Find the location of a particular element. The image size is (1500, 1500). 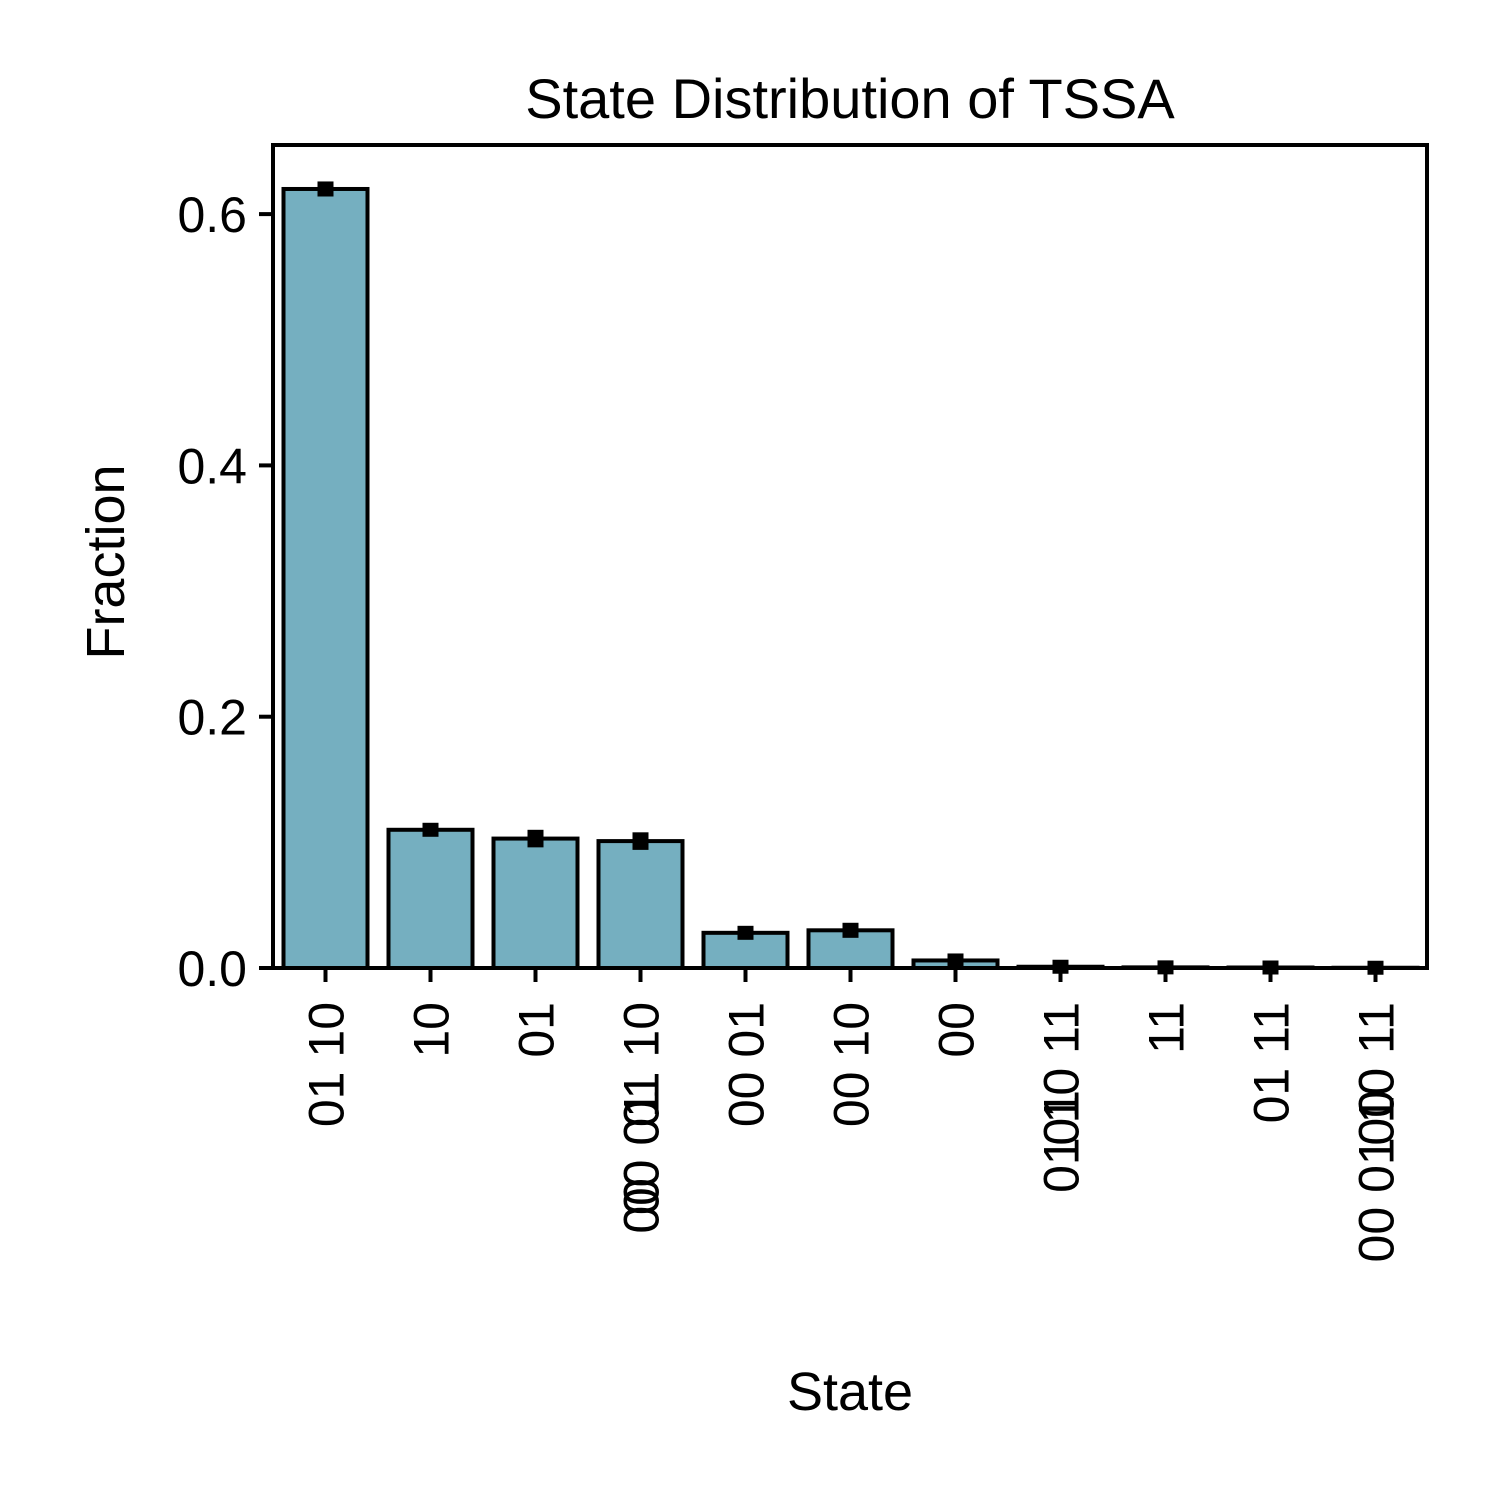

x-tick-label-5: 00 10 is located at coordinates (852, 1064).